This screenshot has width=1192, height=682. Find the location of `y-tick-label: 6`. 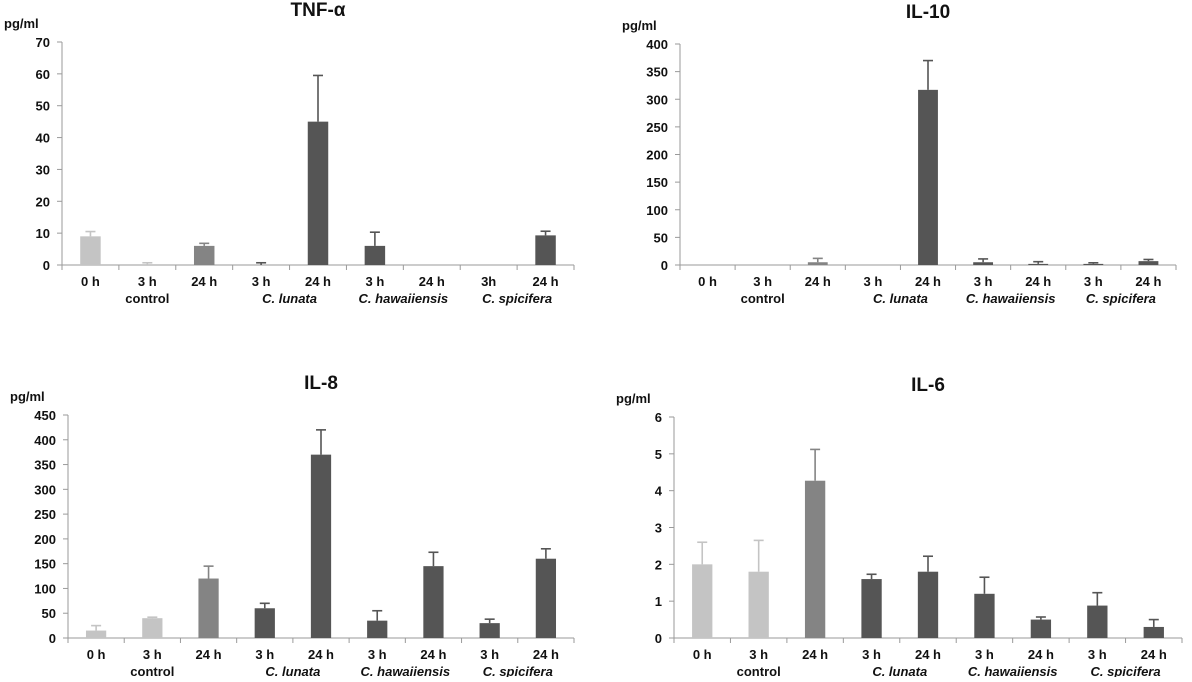

y-tick-label: 6 is located at coordinates (658, 417).